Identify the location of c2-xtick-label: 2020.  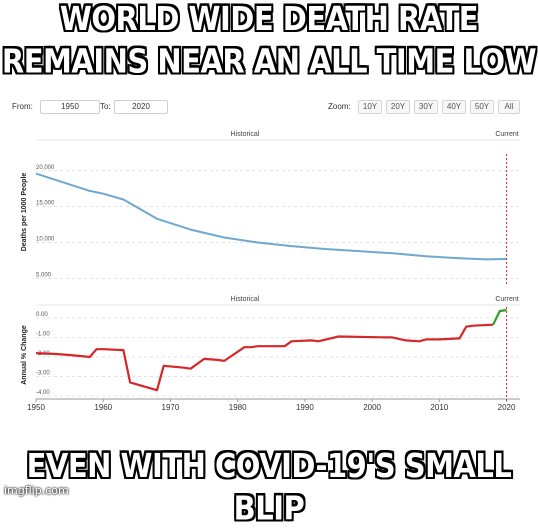
(507, 407).